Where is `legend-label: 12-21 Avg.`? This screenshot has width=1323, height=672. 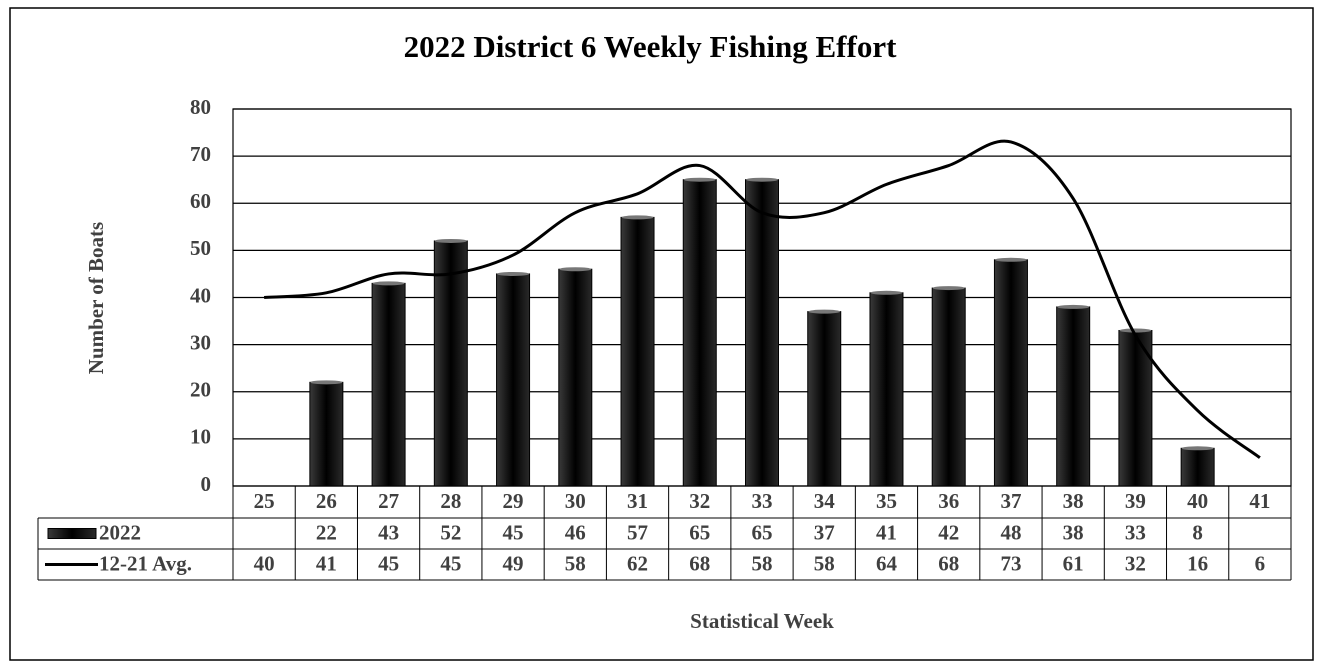
legend-label: 12-21 Avg. is located at coordinates (145, 563).